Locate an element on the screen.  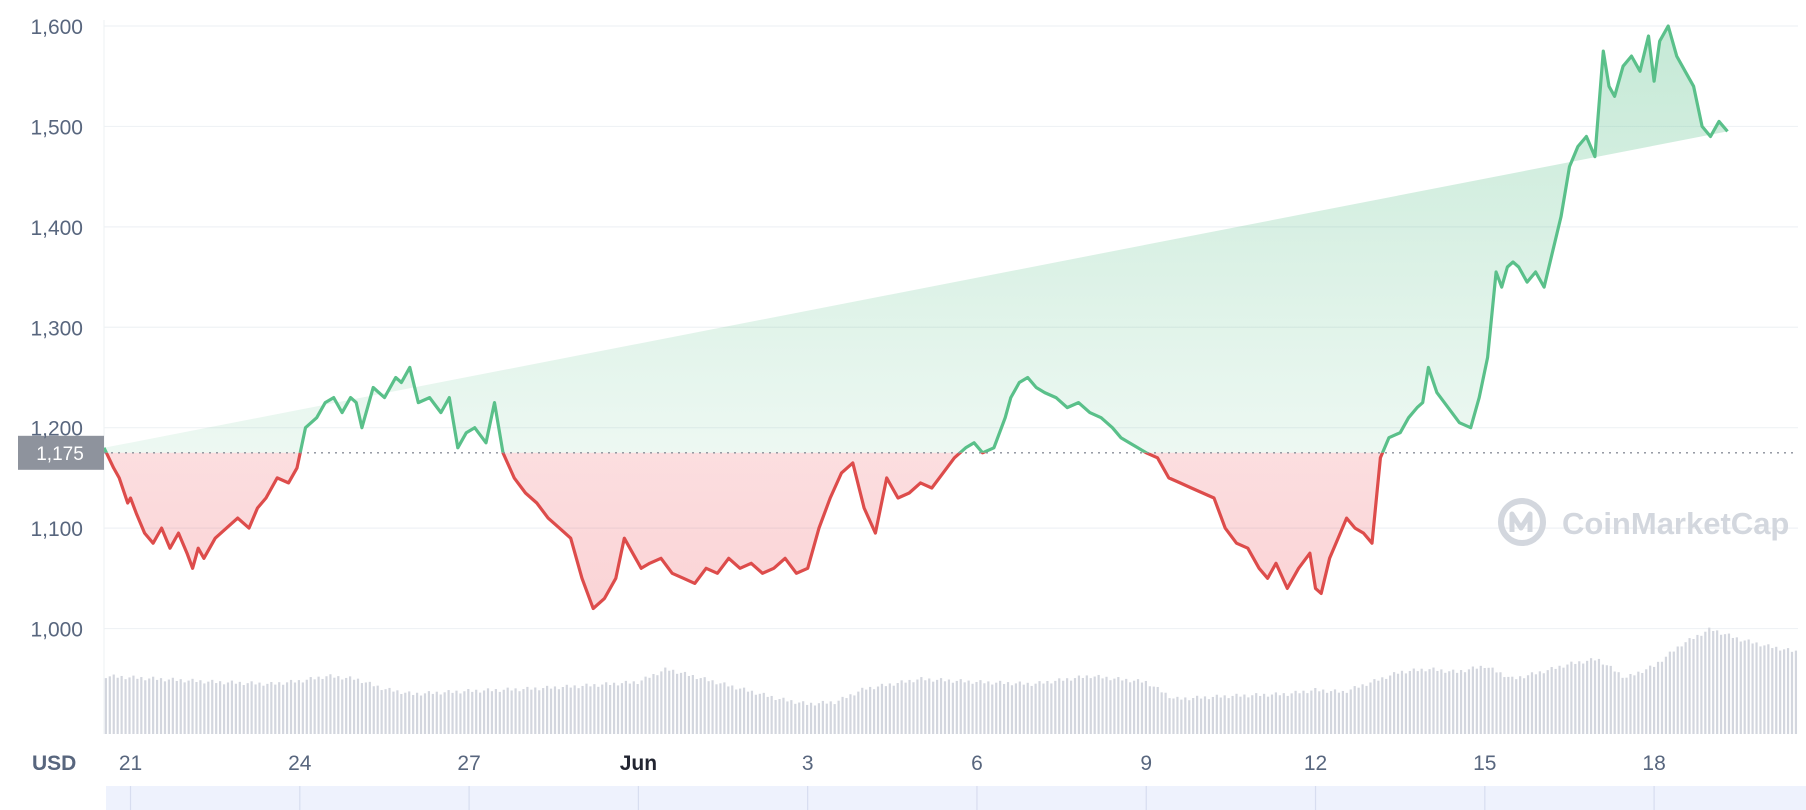
navigator-track is located at coordinates (956, 798).